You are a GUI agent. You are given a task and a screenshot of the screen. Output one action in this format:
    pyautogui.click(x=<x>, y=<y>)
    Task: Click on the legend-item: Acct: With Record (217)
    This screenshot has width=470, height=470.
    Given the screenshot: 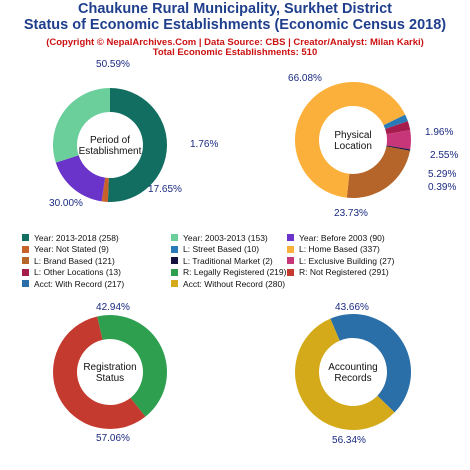 What is the action you would take?
    pyautogui.click(x=73, y=283)
    